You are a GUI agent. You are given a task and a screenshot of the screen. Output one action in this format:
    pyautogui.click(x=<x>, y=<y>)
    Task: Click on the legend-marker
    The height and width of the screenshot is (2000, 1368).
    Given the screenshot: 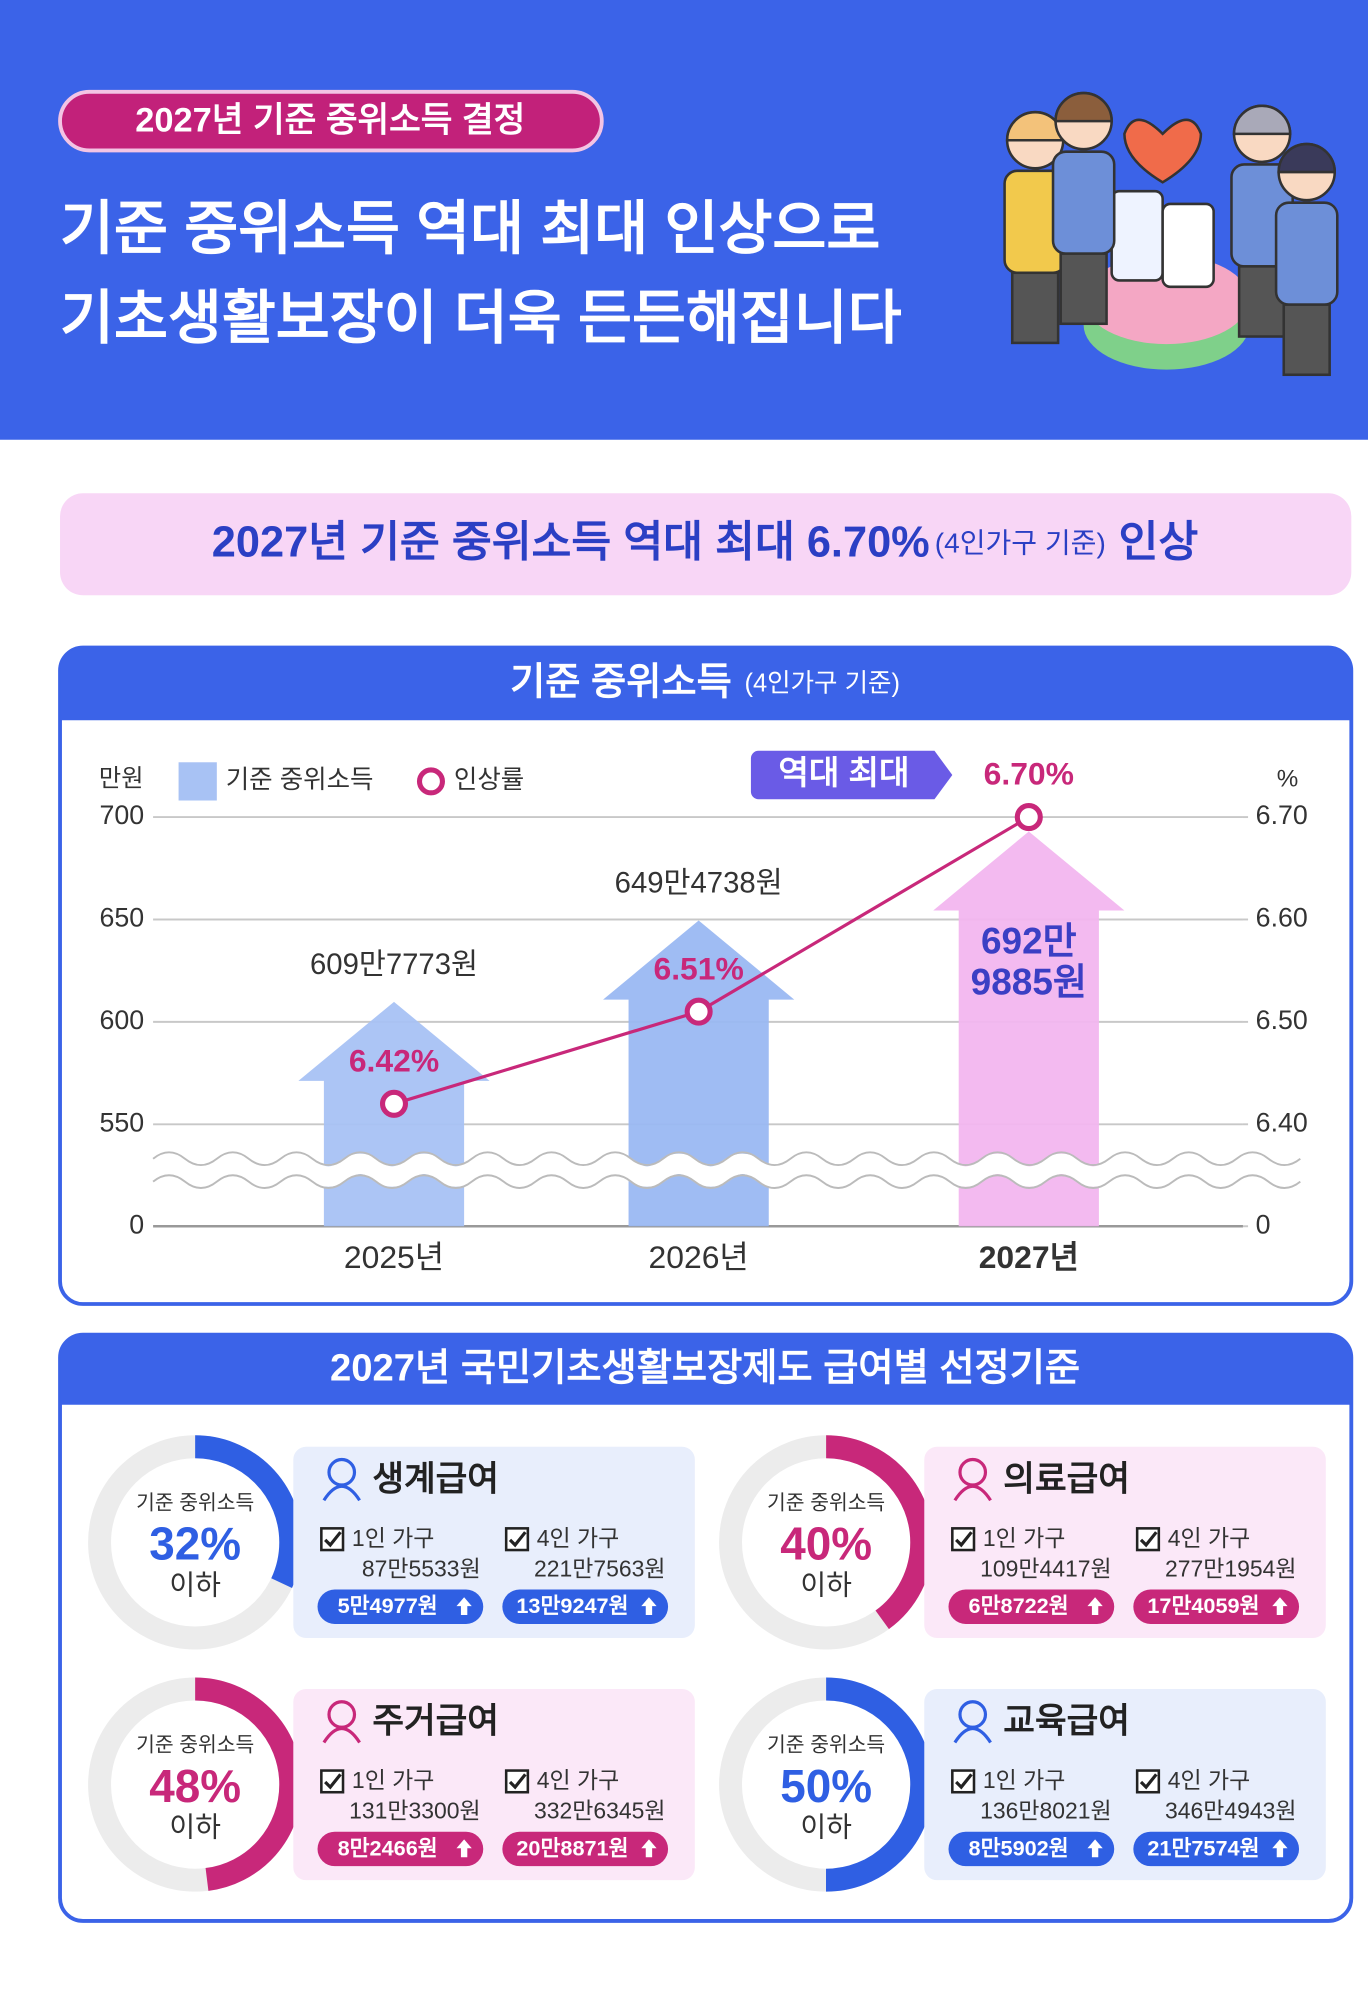 What is the action you would take?
    pyautogui.click(x=430, y=781)
    